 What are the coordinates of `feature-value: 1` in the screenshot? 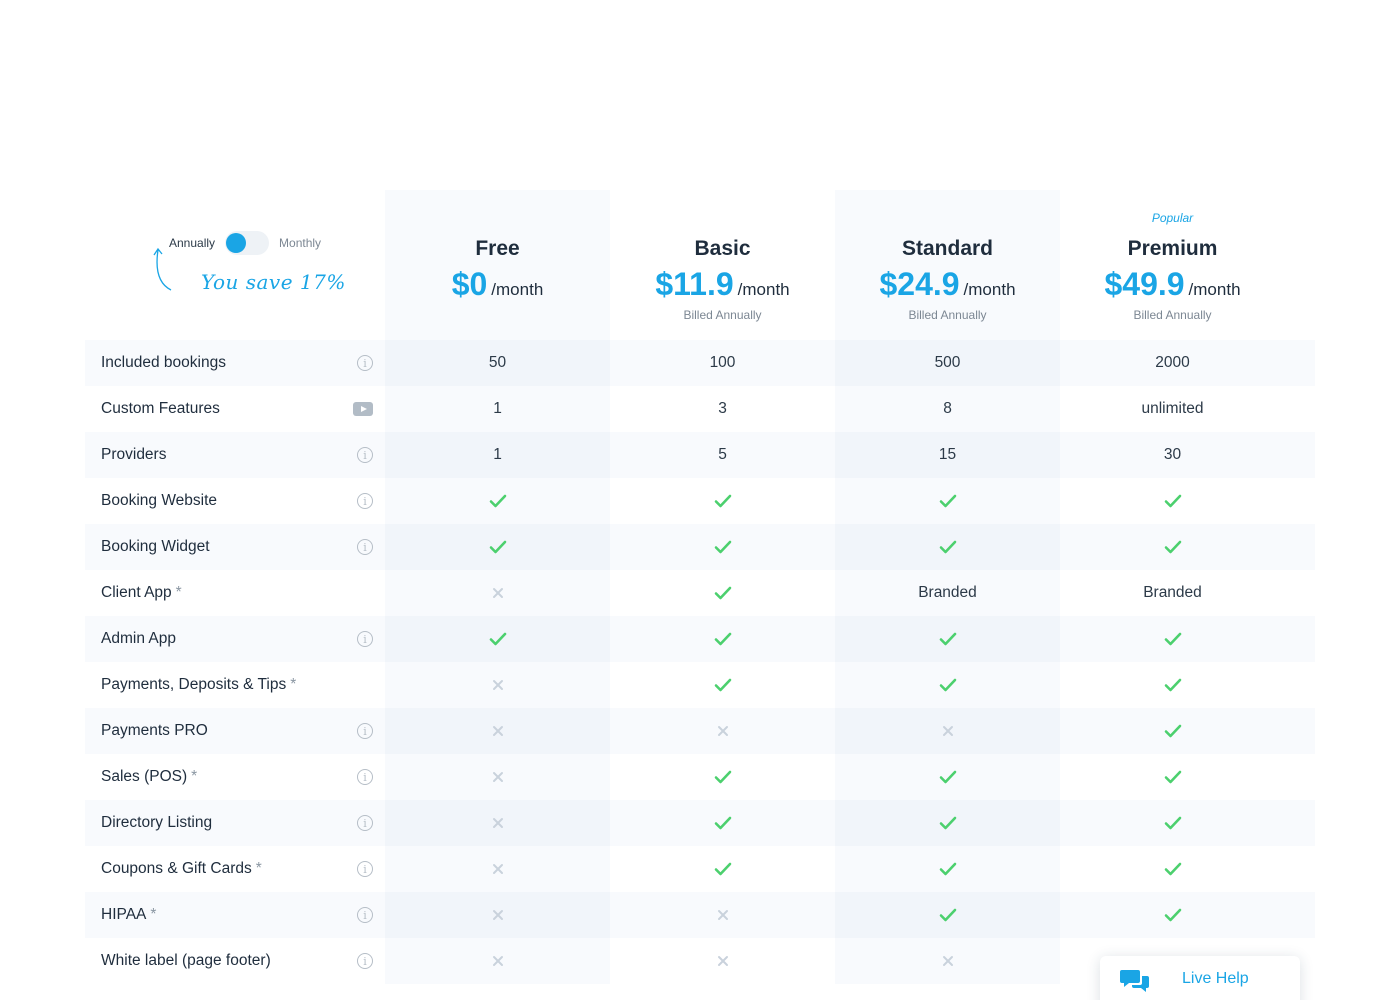 It's located at (497, 408).